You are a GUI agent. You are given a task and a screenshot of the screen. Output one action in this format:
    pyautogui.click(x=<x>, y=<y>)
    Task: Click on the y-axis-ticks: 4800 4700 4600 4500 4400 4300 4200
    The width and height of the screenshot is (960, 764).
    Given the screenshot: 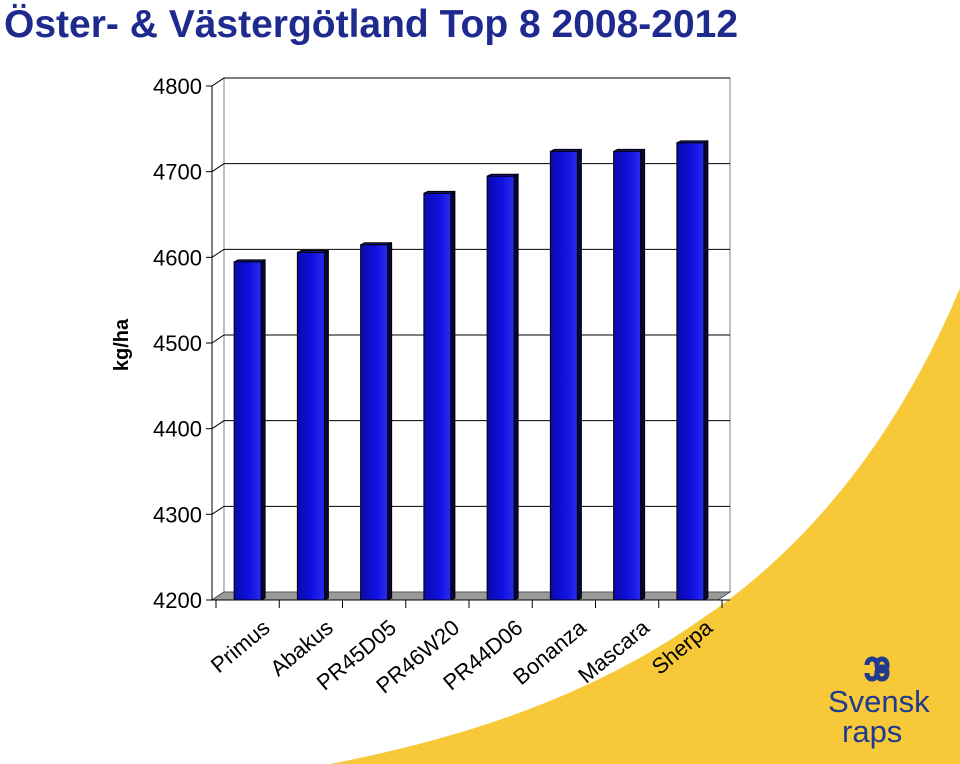 What is the action you would take?
    pyautogui.click(x=183, y=343)
    